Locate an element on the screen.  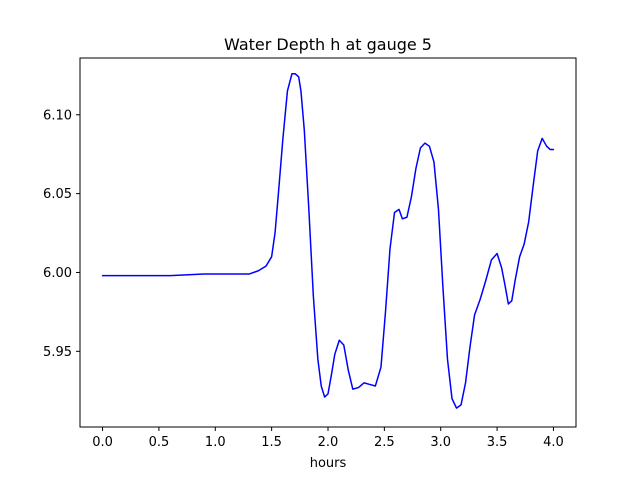
x-tick-label: 2.0 is located at coordinates (328, 442).